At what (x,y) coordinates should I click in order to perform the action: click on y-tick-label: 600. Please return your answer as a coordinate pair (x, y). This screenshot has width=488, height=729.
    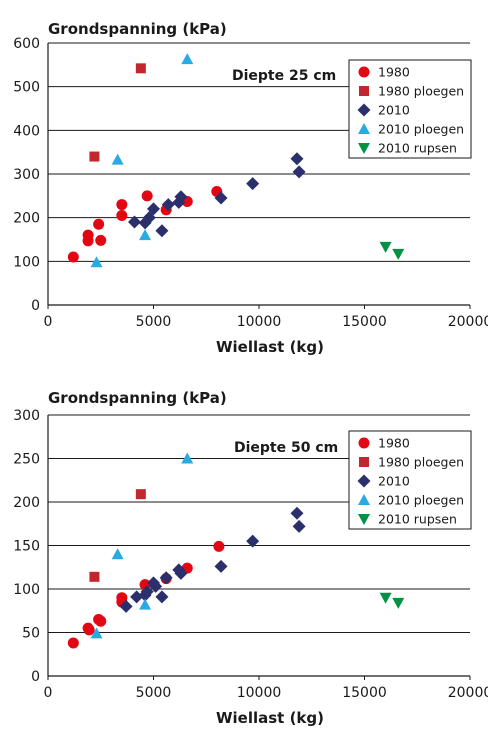
    Looking at the image, I should click on (26, 44).